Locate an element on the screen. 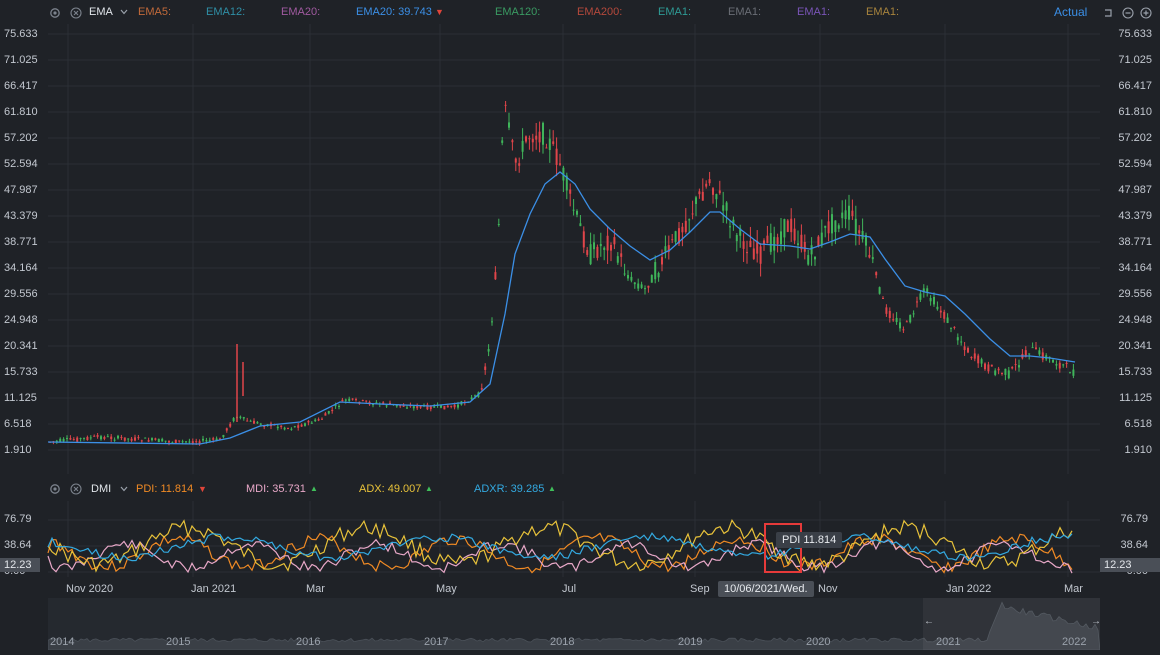  price-tick-right: 75.633 is located at coordinates (1135, 34).